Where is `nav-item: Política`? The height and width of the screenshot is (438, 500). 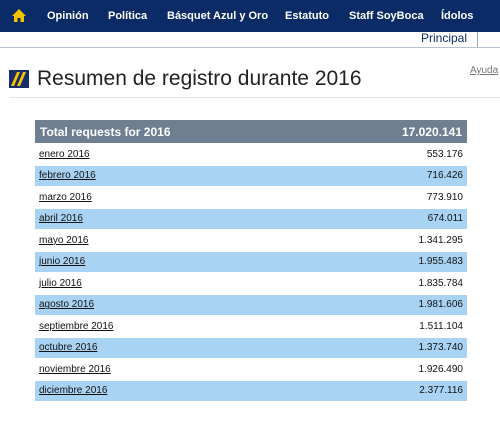 nav-item: Política is located at coordinates (128, 16).